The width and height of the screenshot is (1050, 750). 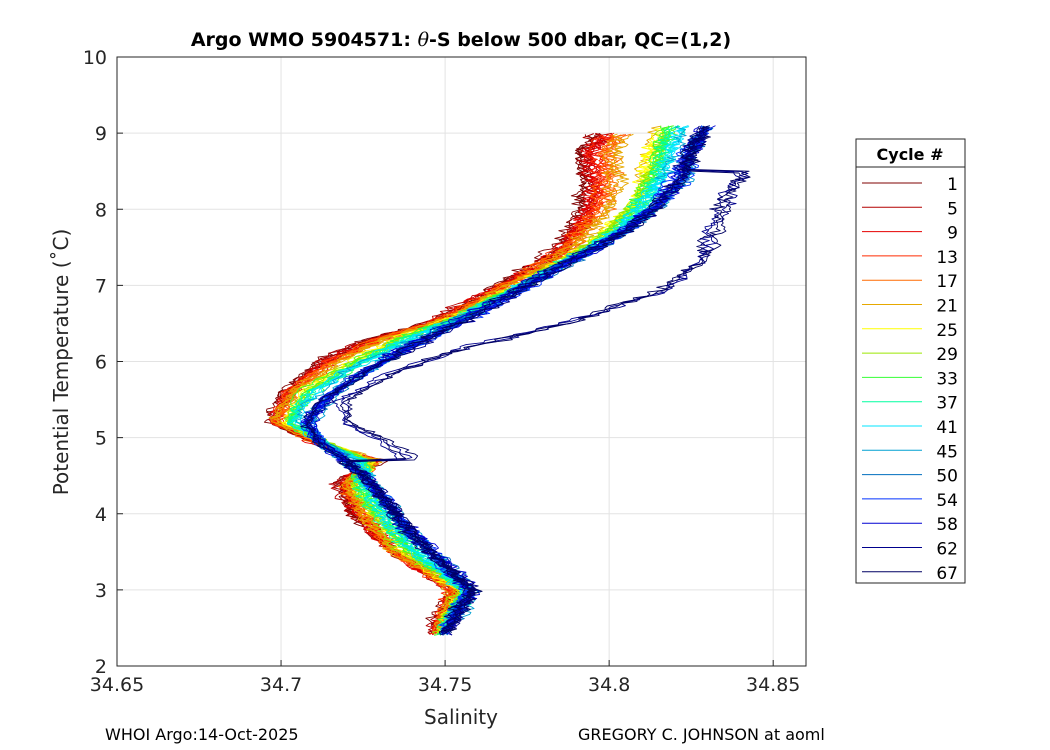 I want to click on footer-left: WHOI Argo:14-Oct-2025, so click(x=202, y=734).